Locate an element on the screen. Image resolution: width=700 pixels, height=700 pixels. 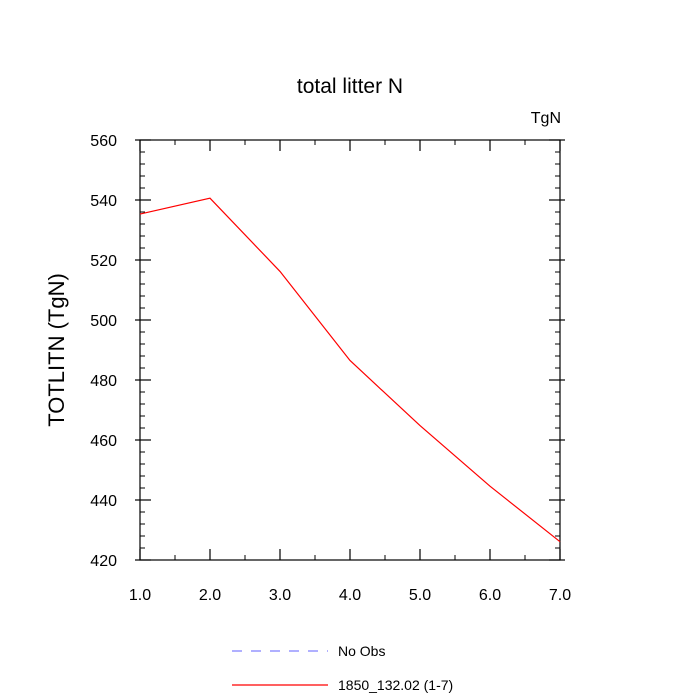
y-tick-label: 560 is located at coordinates (103, 141).